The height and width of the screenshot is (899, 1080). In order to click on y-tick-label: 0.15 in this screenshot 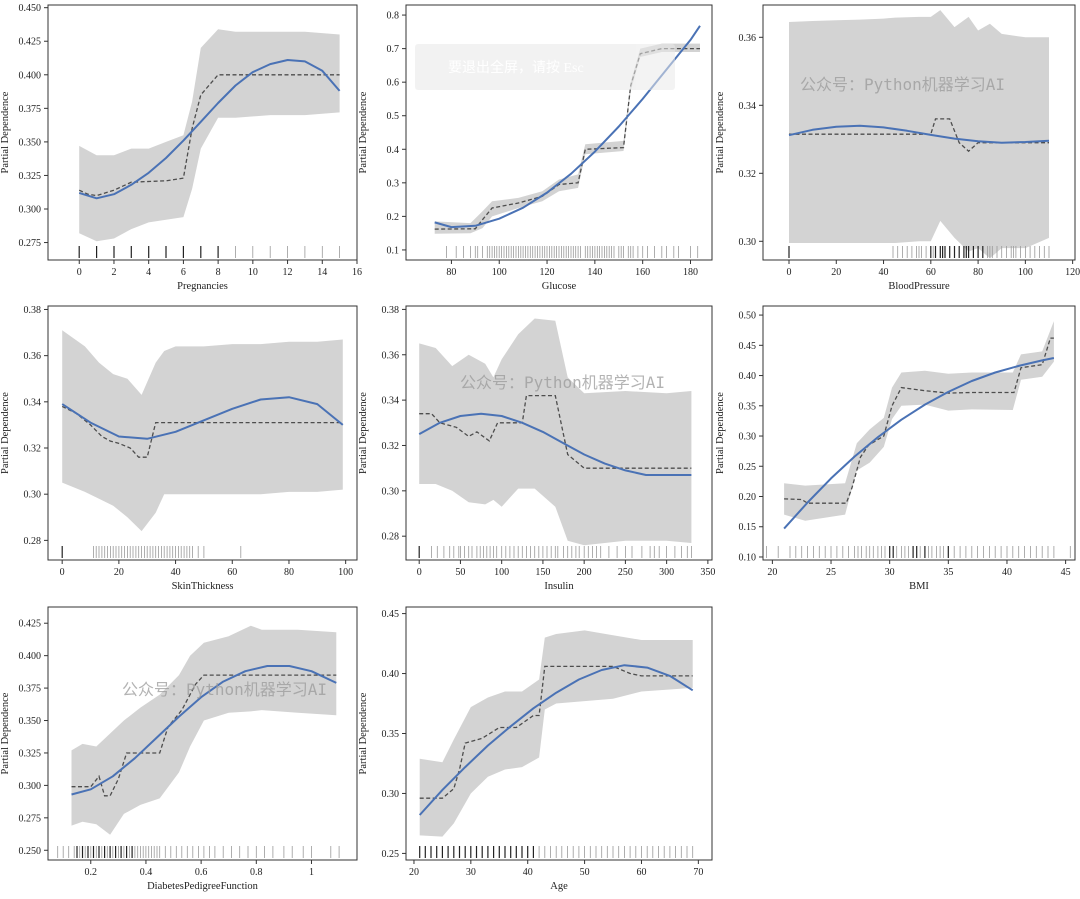, I will do `click(748, 527)`.